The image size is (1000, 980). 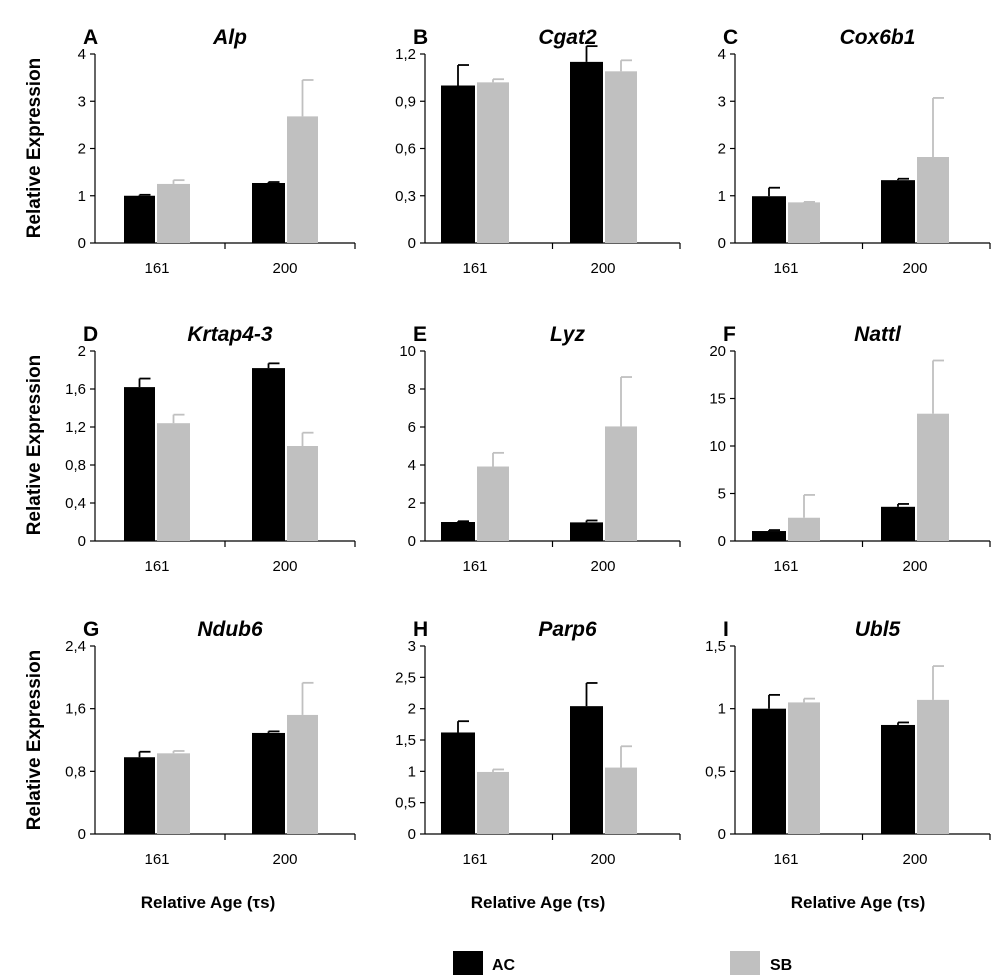 What do you see at coordinates (34, 148) in the screenshot?
I see `y-axis-label-row-1: Relative Expression` at bounding box center [34, 148].